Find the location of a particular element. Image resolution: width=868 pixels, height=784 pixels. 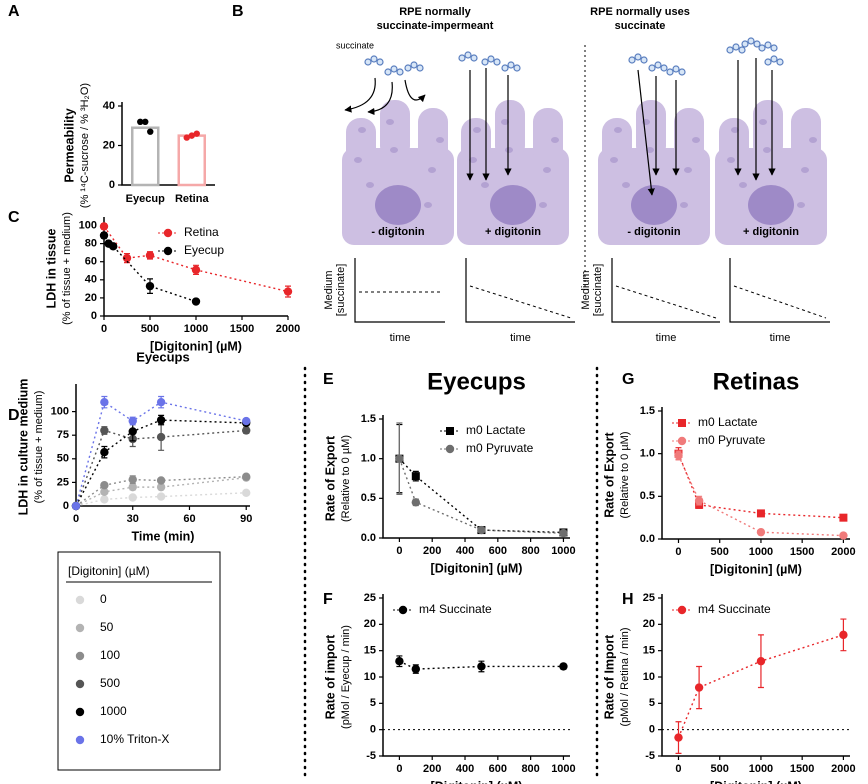

y-tick-label: 60 is located at coordinates (91, 262).